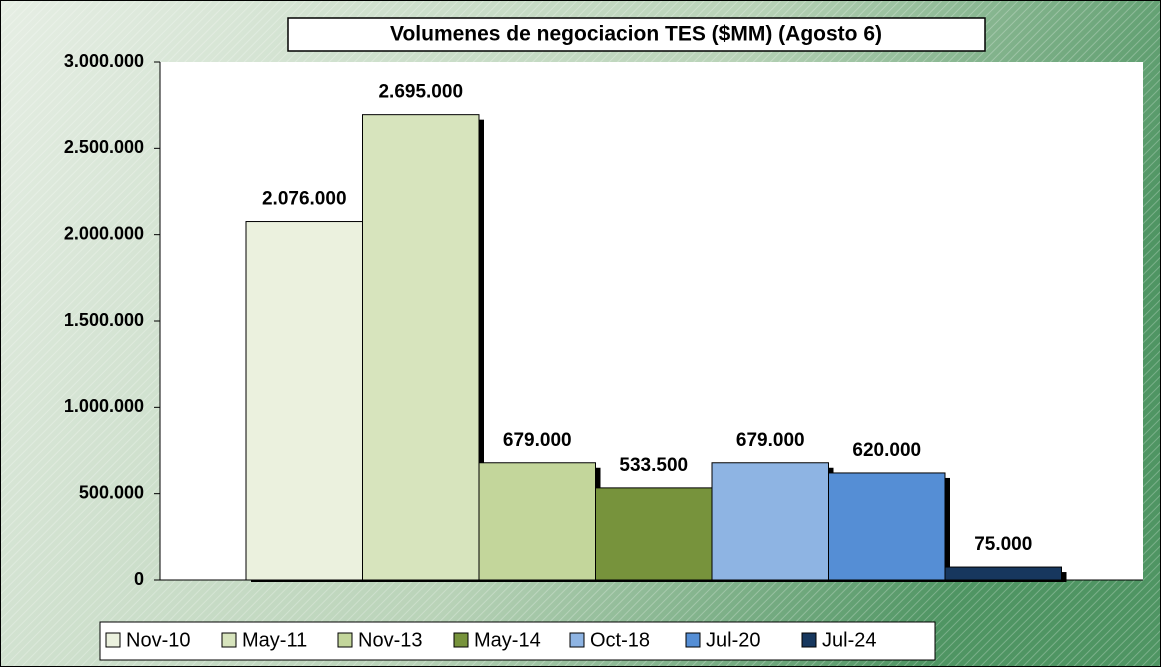 The image size is (1161, 667). I want to click on value-label: 2.076.000, so click(304, 199).